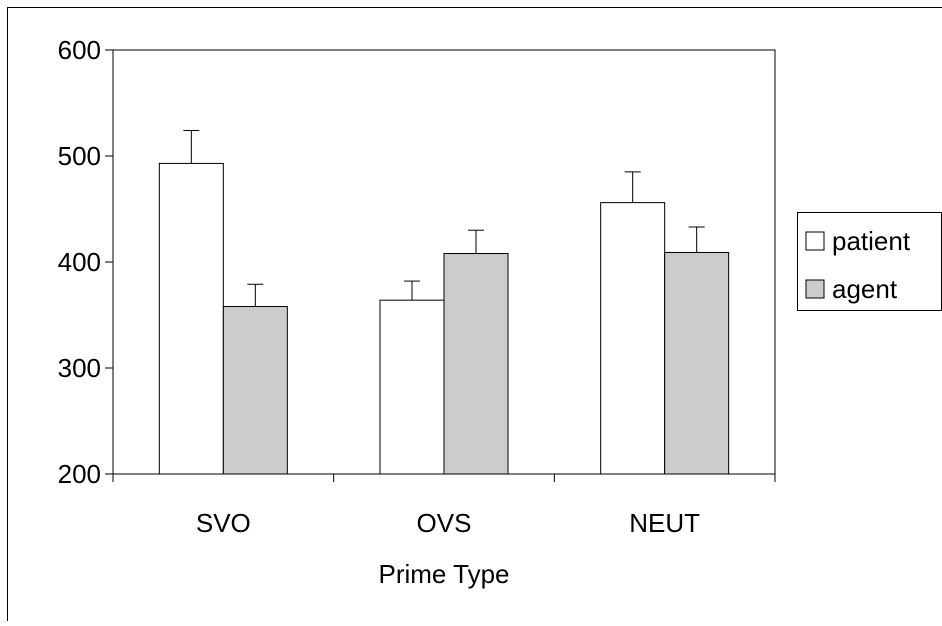  Describe the element at coordinates (79, 262) in the screenshot. I see `y-tick-label: 400` at that location.